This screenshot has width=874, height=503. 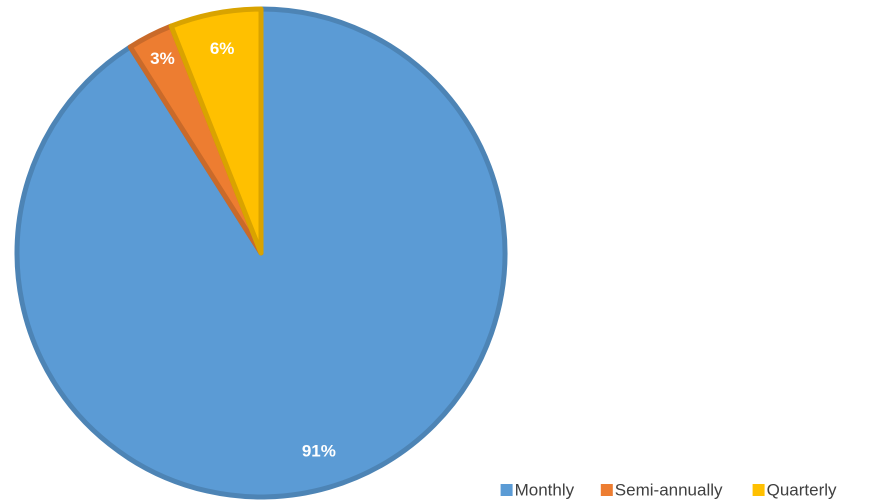 I want to click on data-label: 91%, so click(x=319, y=451).